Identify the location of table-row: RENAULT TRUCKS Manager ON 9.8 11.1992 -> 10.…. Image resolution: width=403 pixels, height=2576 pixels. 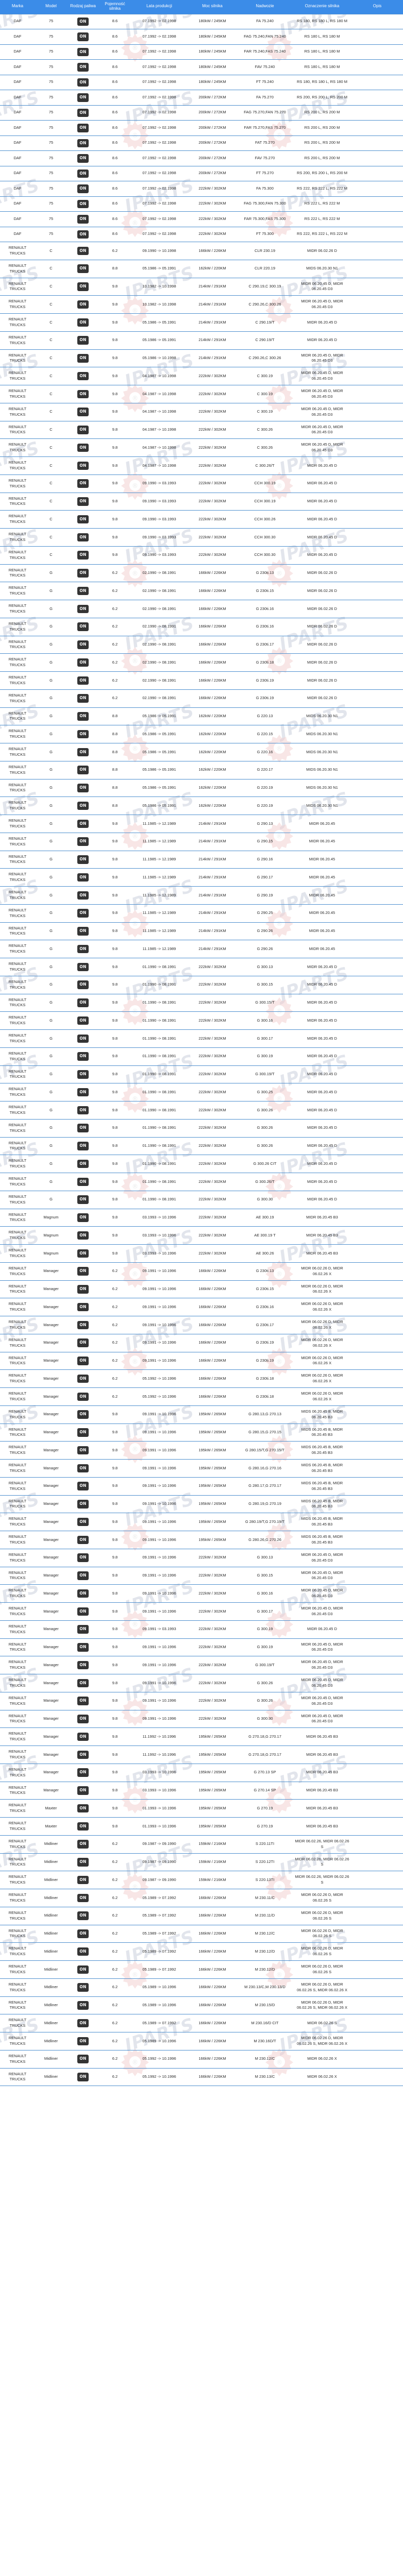
(202, 1754).